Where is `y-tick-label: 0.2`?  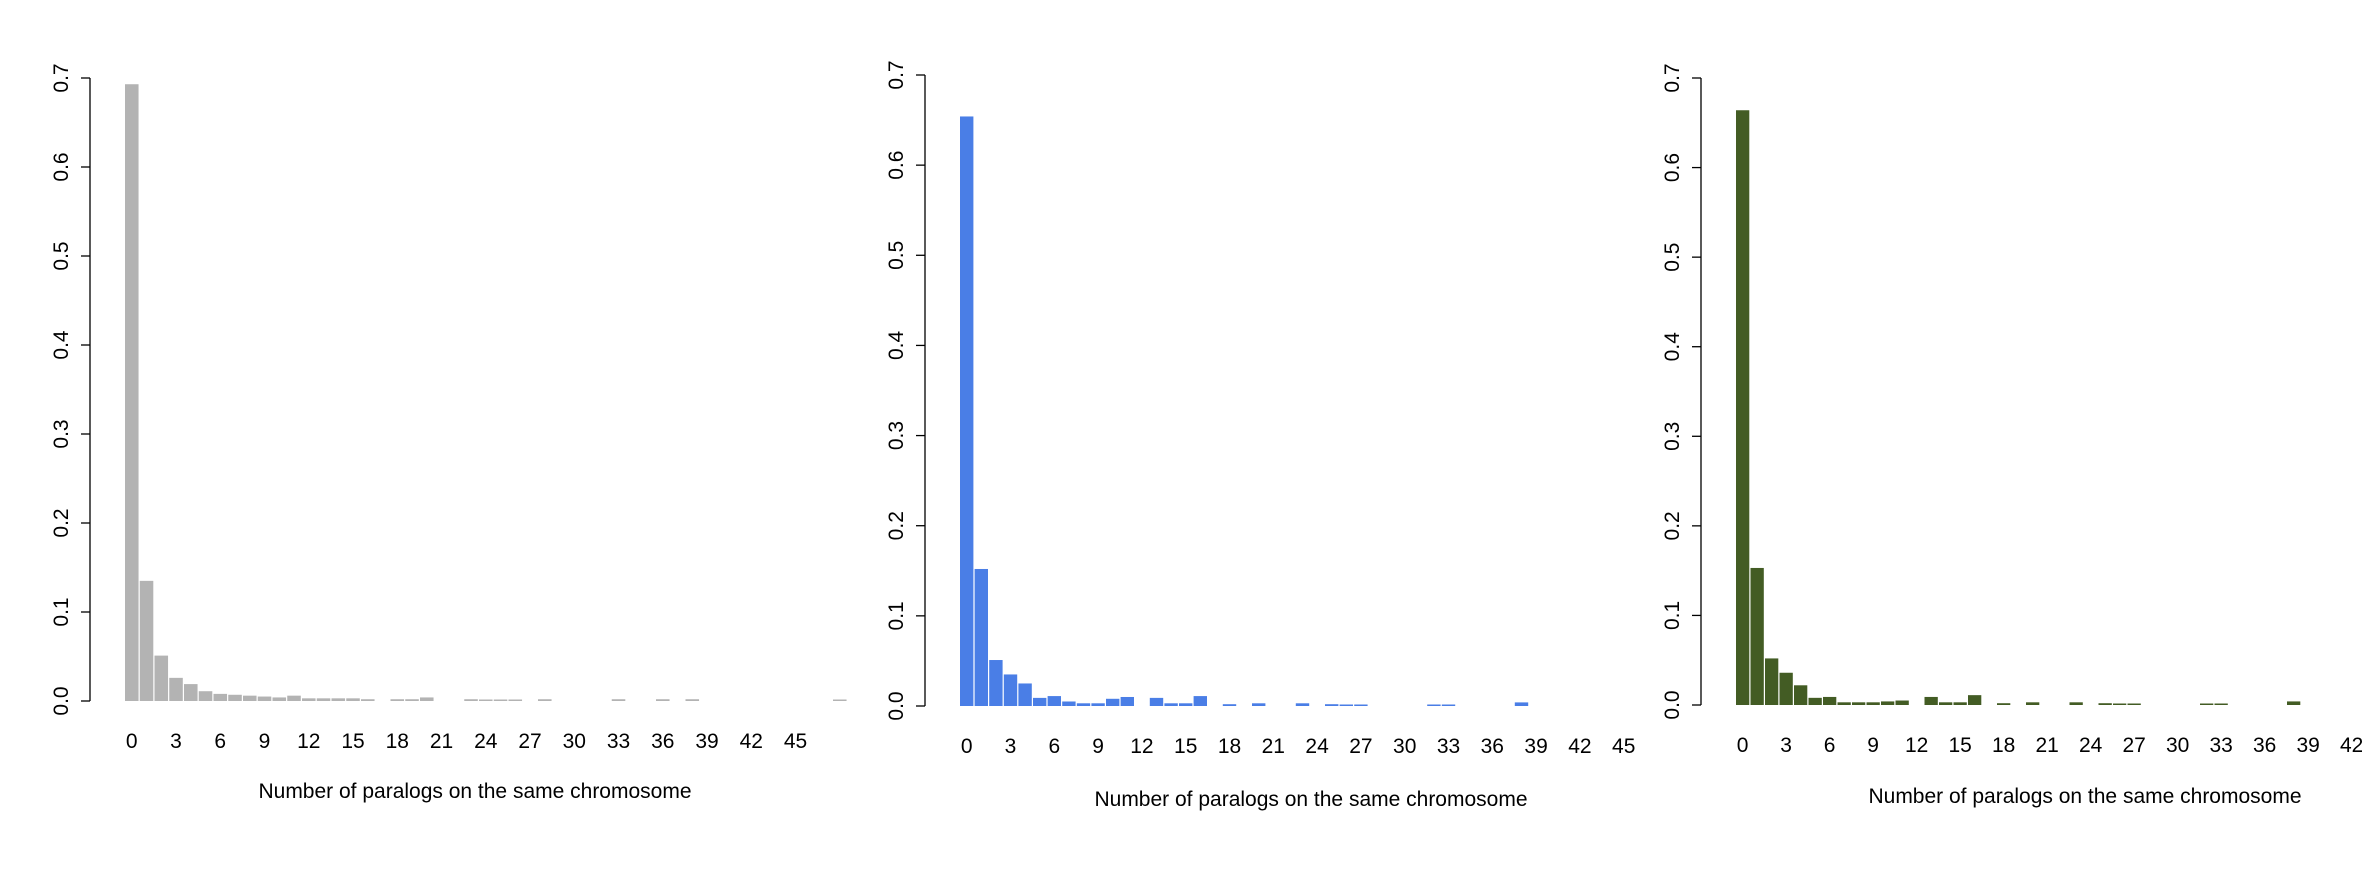 y-tick-label: 0.2 is located at coordinates (1672, 525).